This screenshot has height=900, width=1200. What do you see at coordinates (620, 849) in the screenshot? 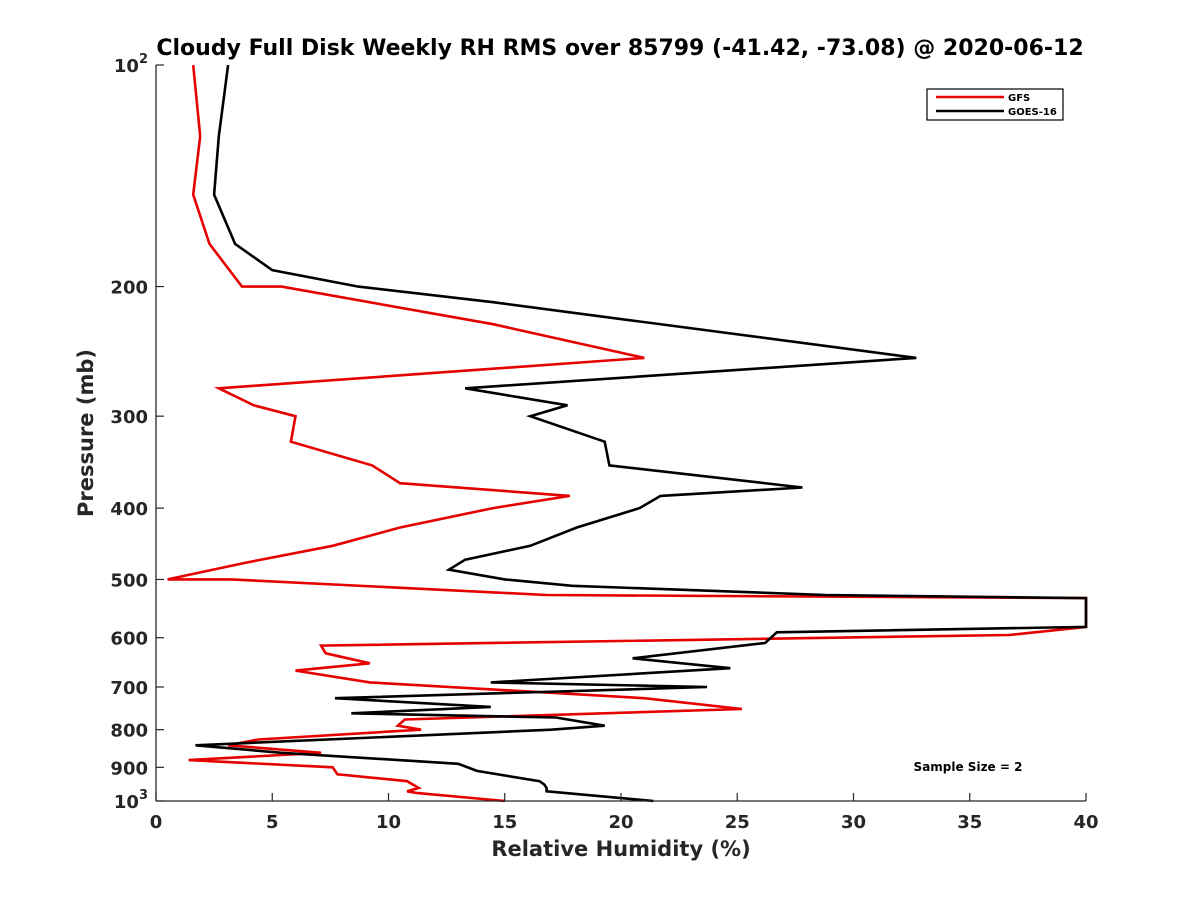
I see `x-axis-label: Relative Humidity (%)` at bounding box center [620, 849].